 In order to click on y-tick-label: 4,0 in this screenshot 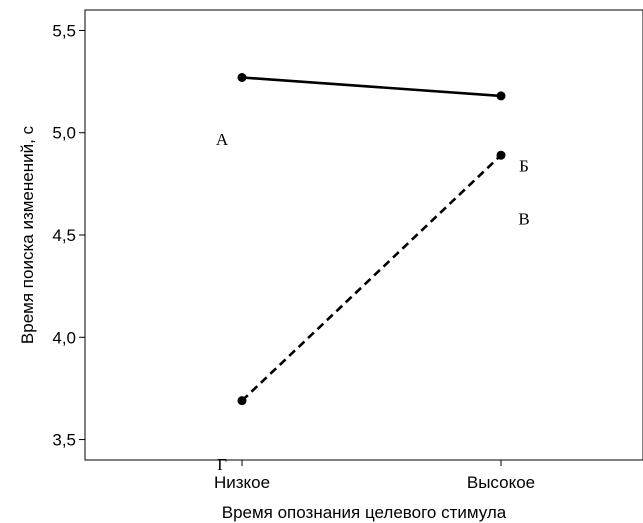, I will do `click(64, 337)`.